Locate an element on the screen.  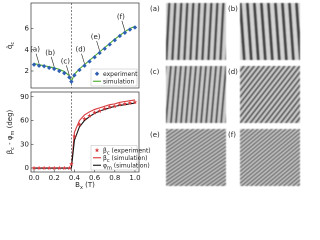
y-tick-label: 2 is located at coordinates (27, 71).